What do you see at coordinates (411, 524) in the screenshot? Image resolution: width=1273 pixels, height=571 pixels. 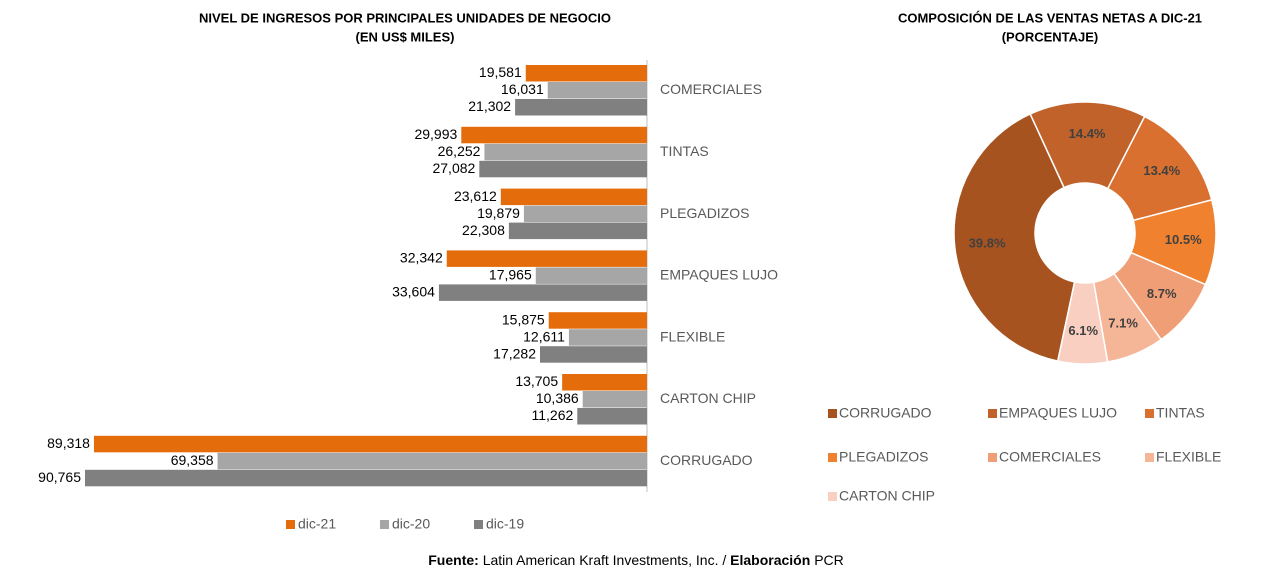 I see `legend-label: dic-20` at bounding box center [411, 524].